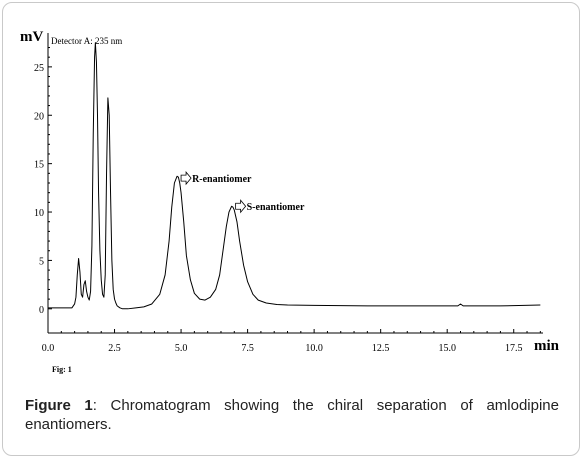 The width and height of the screenshot is (584, 460). What do you see at coordinates (447, 348) in the screenshot?
I see `x-tick-label: 15.0` at bounding box center [447, 348].